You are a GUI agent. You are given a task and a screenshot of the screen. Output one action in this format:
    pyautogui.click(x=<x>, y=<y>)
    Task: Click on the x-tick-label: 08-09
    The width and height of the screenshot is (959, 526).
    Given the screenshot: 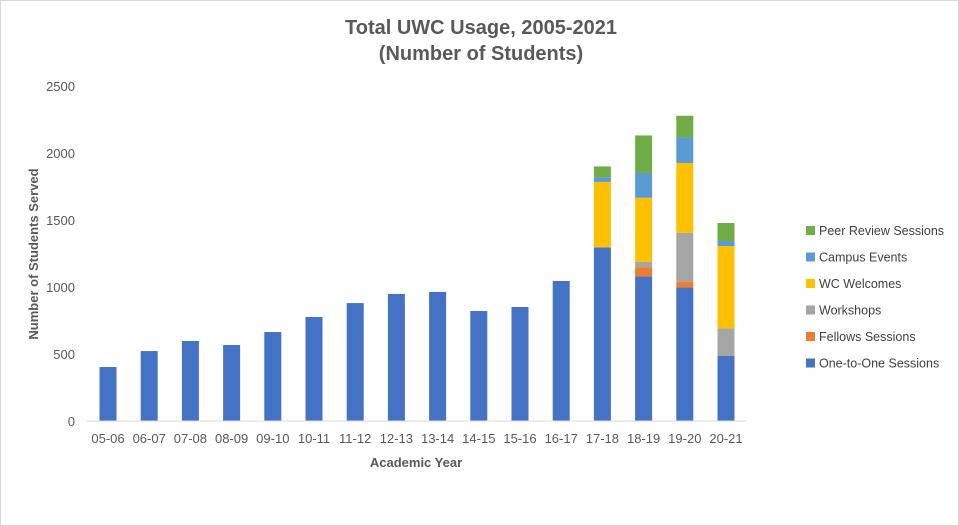 What is the action you would take?
    pyautogui.click(x=231, y=438)
    